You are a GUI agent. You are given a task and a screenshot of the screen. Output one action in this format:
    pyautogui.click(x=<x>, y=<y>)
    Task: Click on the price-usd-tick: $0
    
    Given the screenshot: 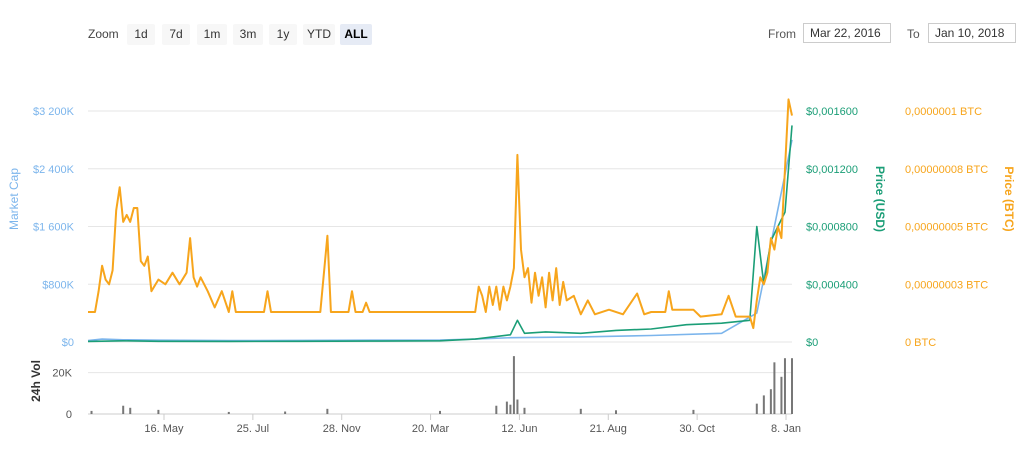 What is the action you would take?
    pyautogui.click(x=812, y=343)
    